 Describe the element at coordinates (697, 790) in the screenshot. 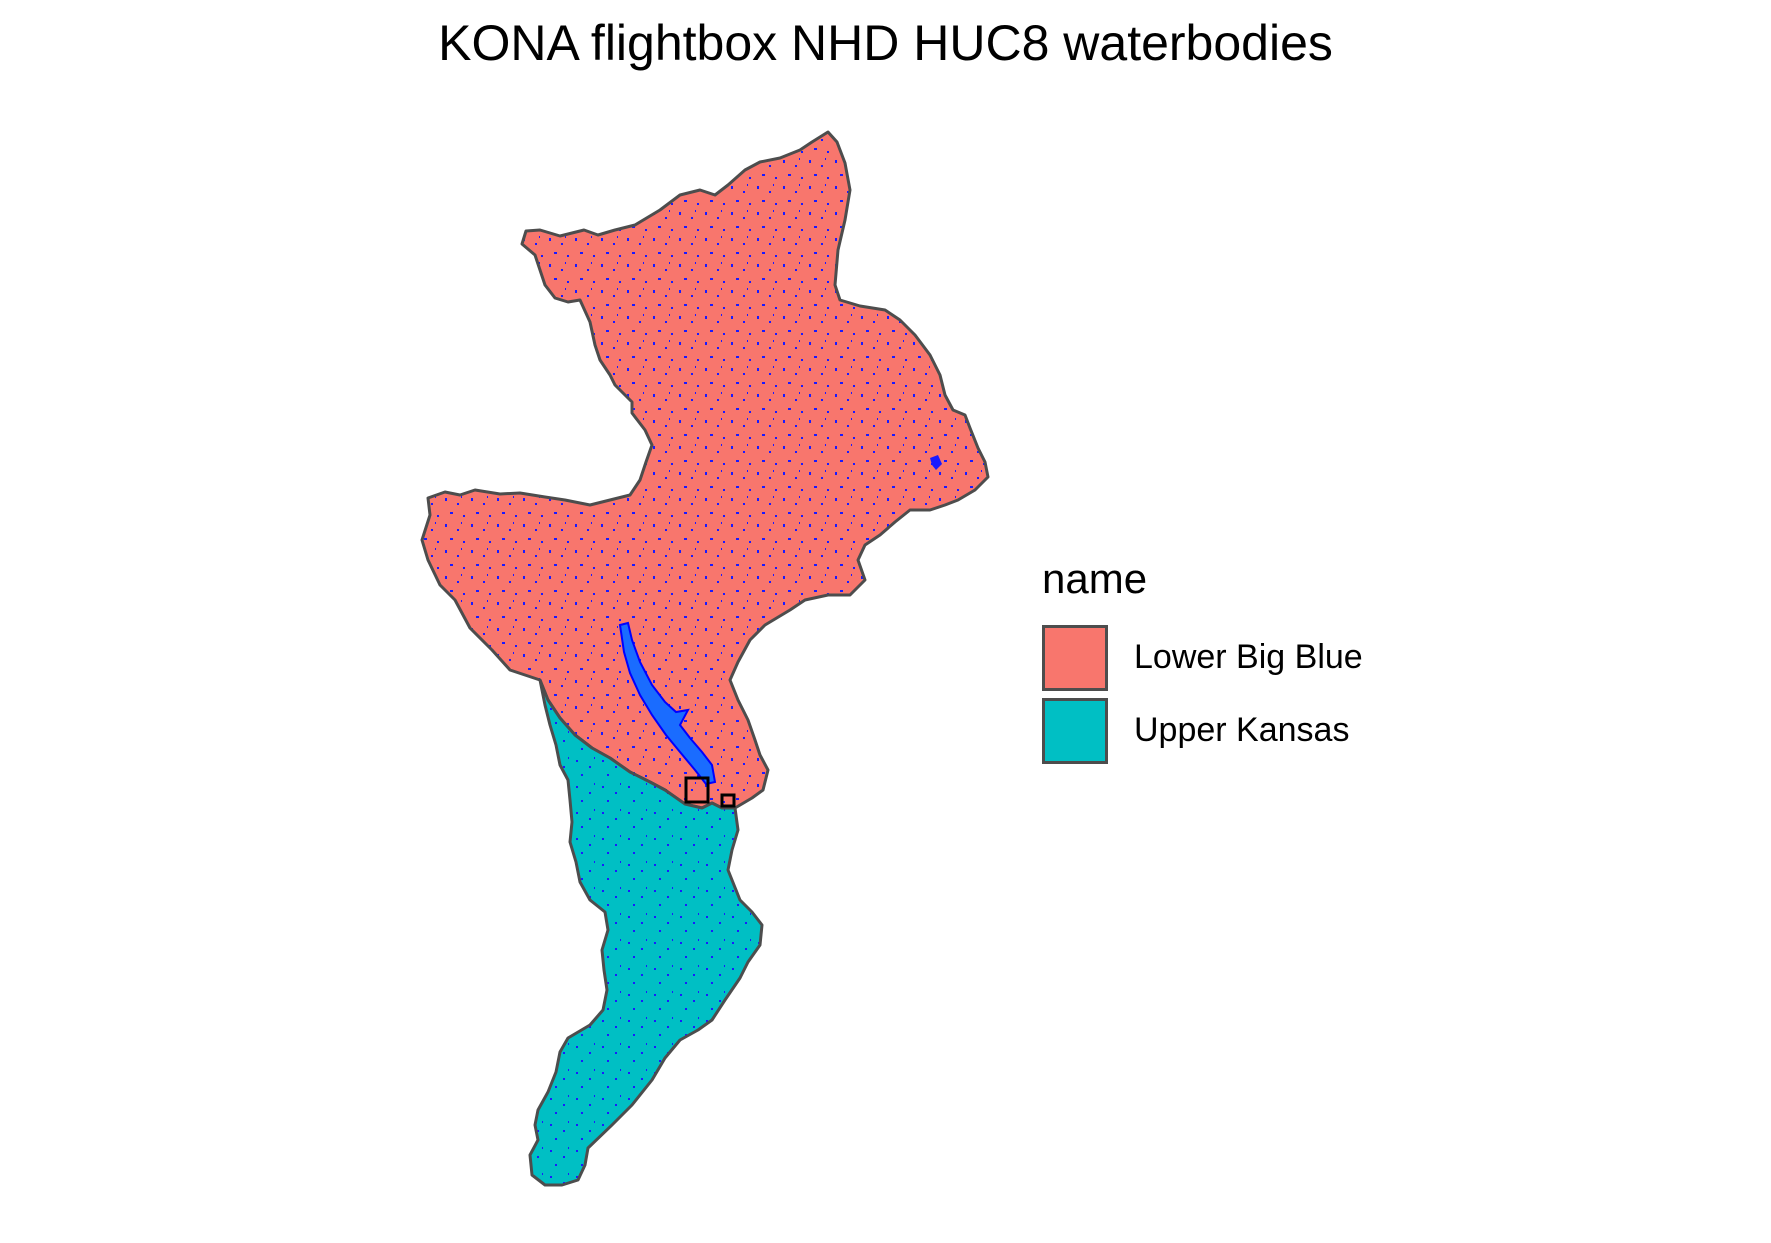

I see `flightbox-large` at that location.